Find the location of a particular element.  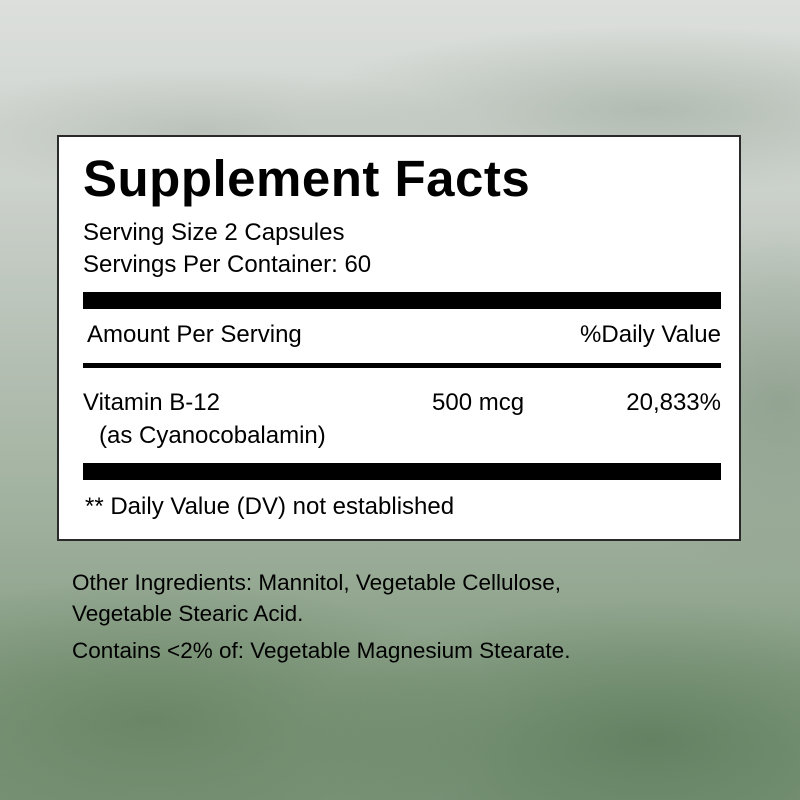

panel-title: Supplement Facts is located at coordinates (307, 178).